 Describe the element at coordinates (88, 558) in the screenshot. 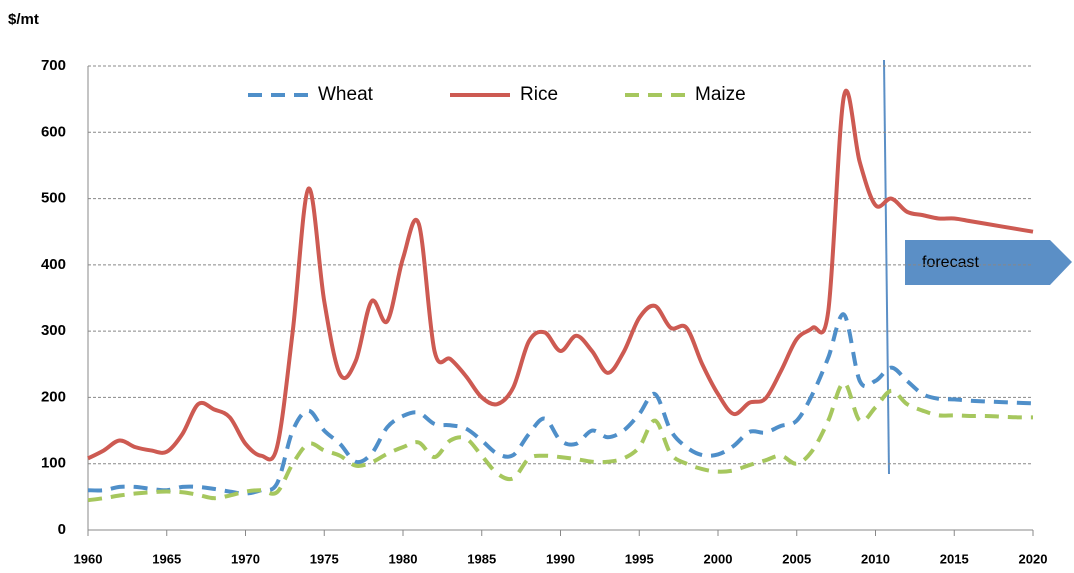

I see `x-tick-label: 1960` at that location.